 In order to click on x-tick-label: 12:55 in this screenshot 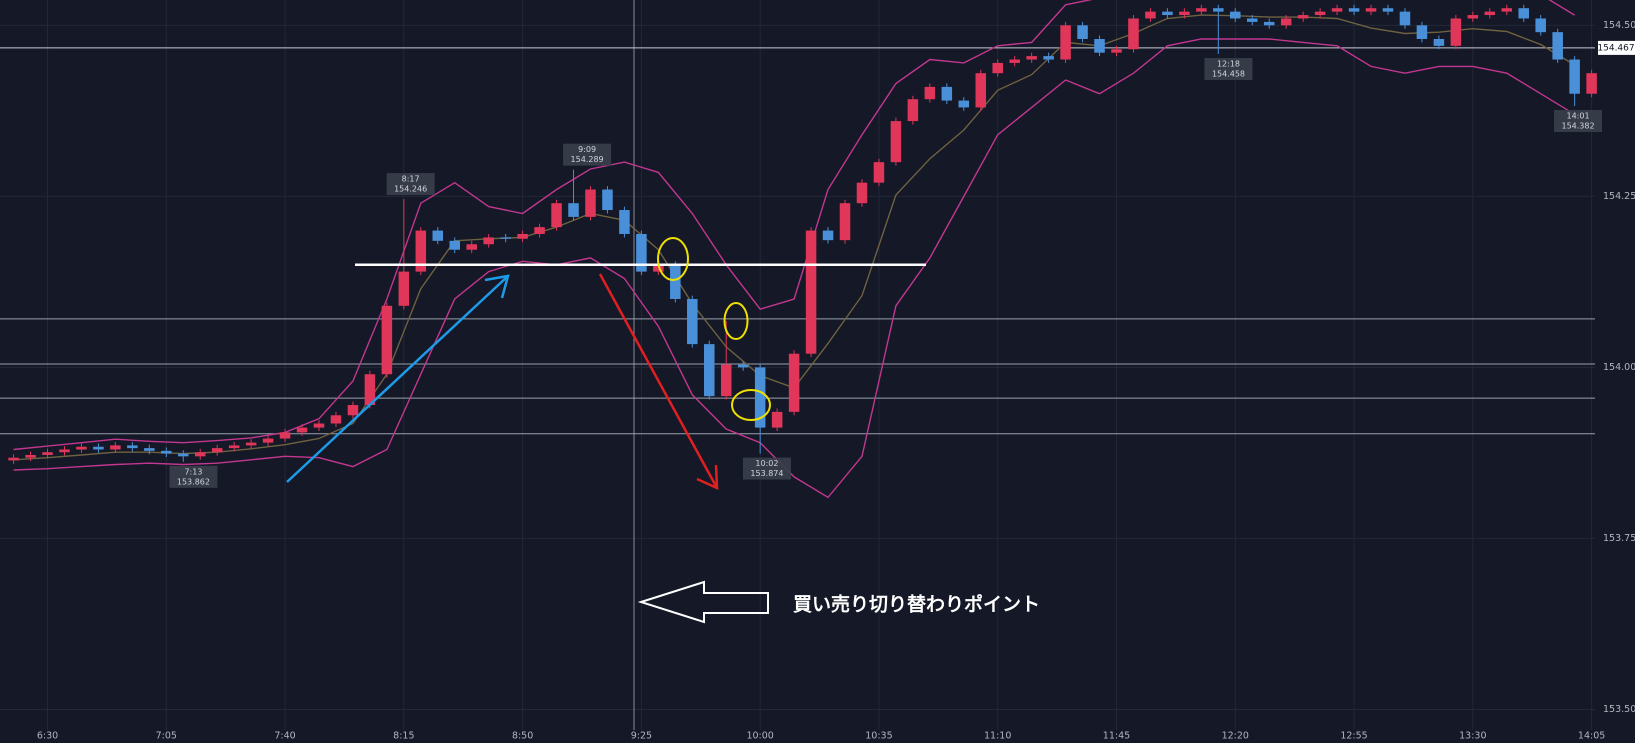, I will do `click(1353, 736)`.